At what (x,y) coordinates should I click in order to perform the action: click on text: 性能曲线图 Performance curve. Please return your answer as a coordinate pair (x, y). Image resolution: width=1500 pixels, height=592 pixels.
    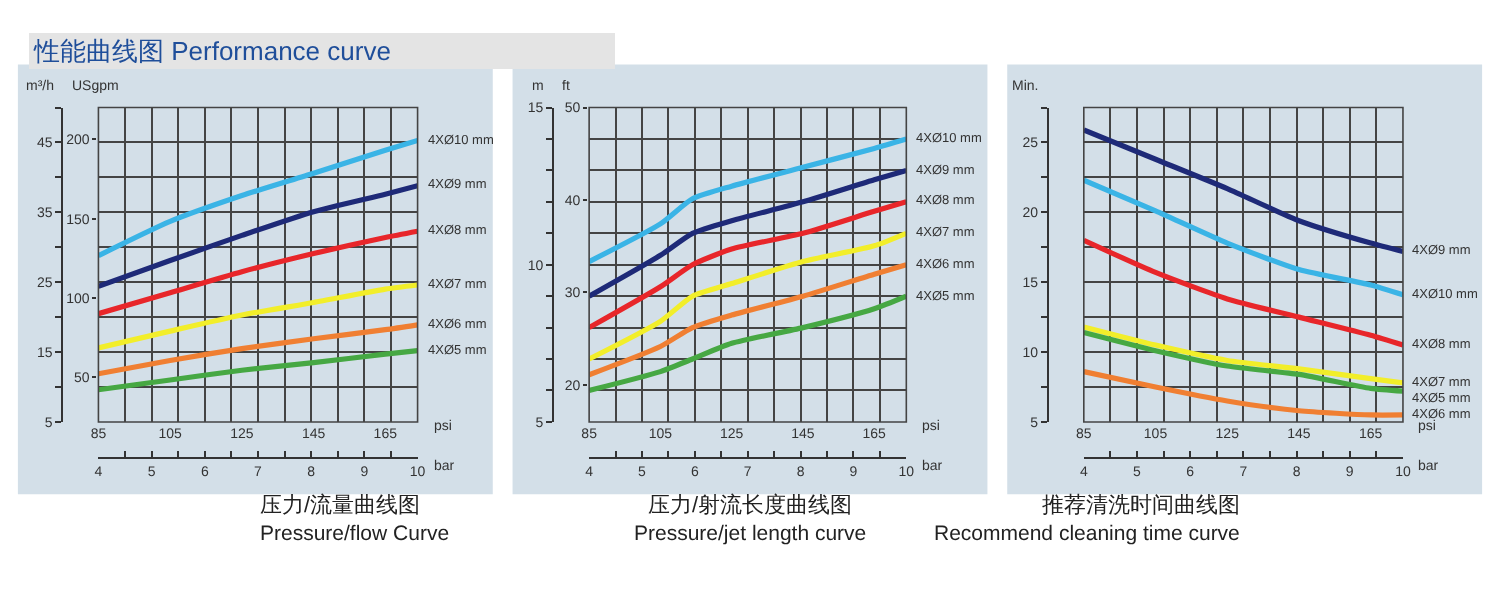
    Looking at the image, I should click on (211, 51).